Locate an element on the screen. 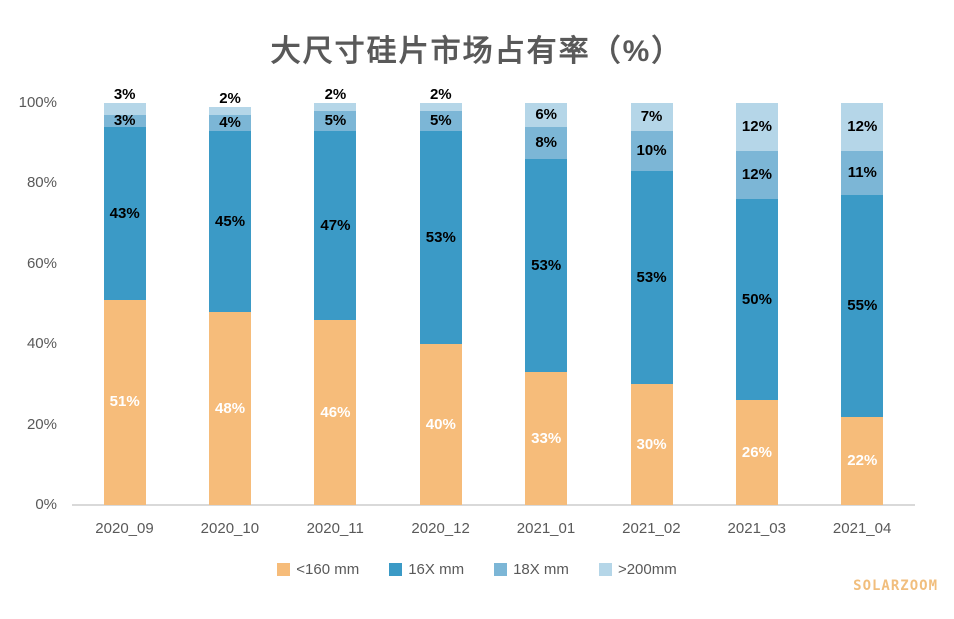  data-label: 46% is located at coordinates (335, 412).